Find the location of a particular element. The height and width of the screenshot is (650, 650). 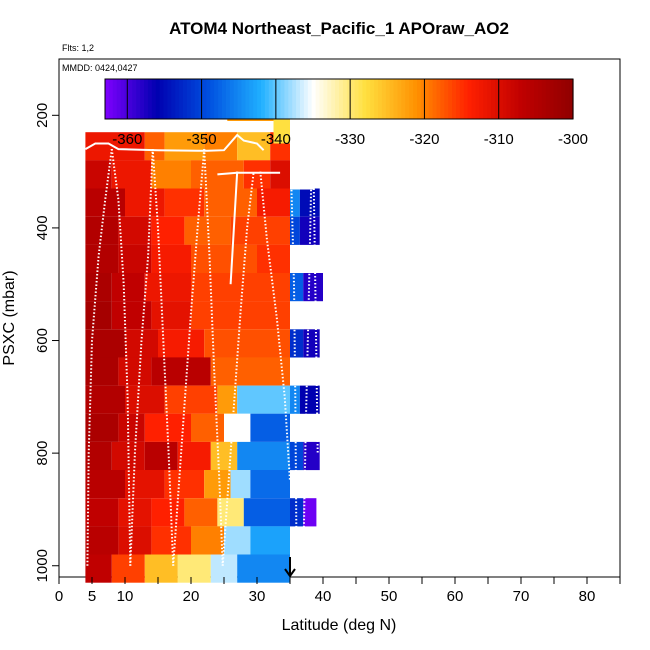

y-axis-label: PSXC (mbar) is located at coordinates (9, 317).